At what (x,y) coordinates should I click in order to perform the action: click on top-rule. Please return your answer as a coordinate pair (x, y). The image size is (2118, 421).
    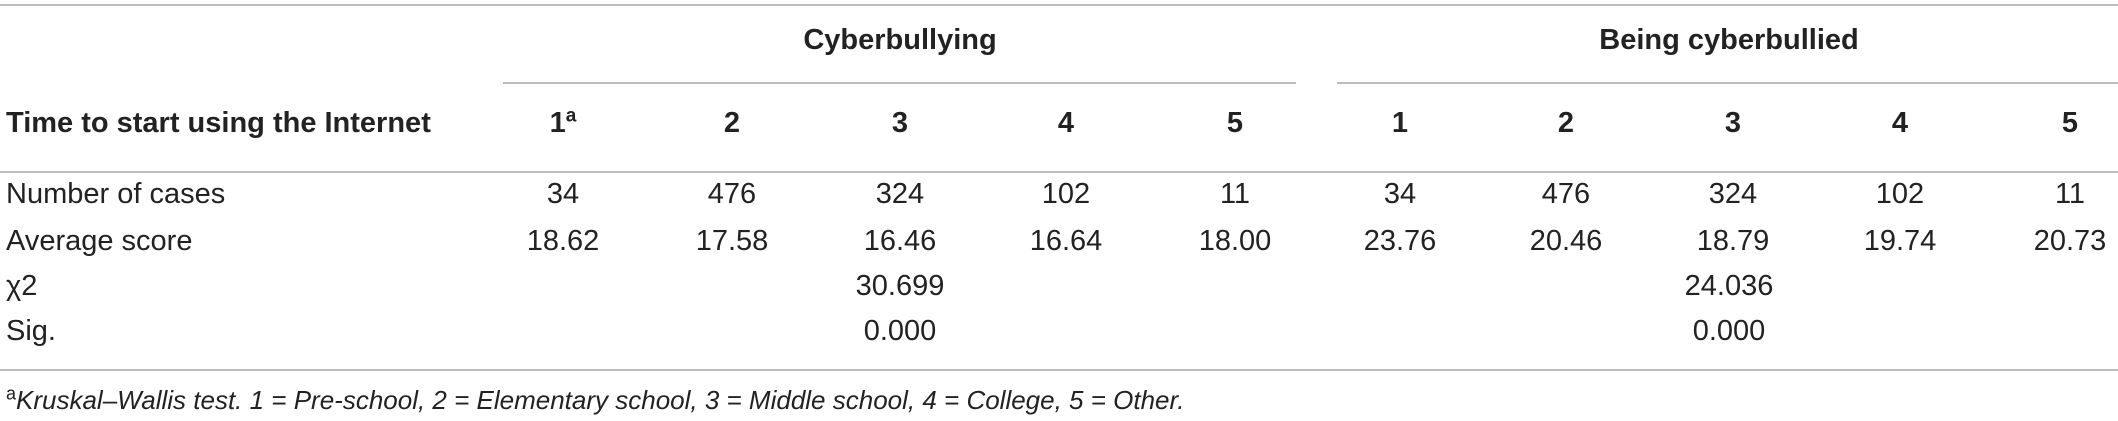
    Looking at the image, I should click on (1059, 5).